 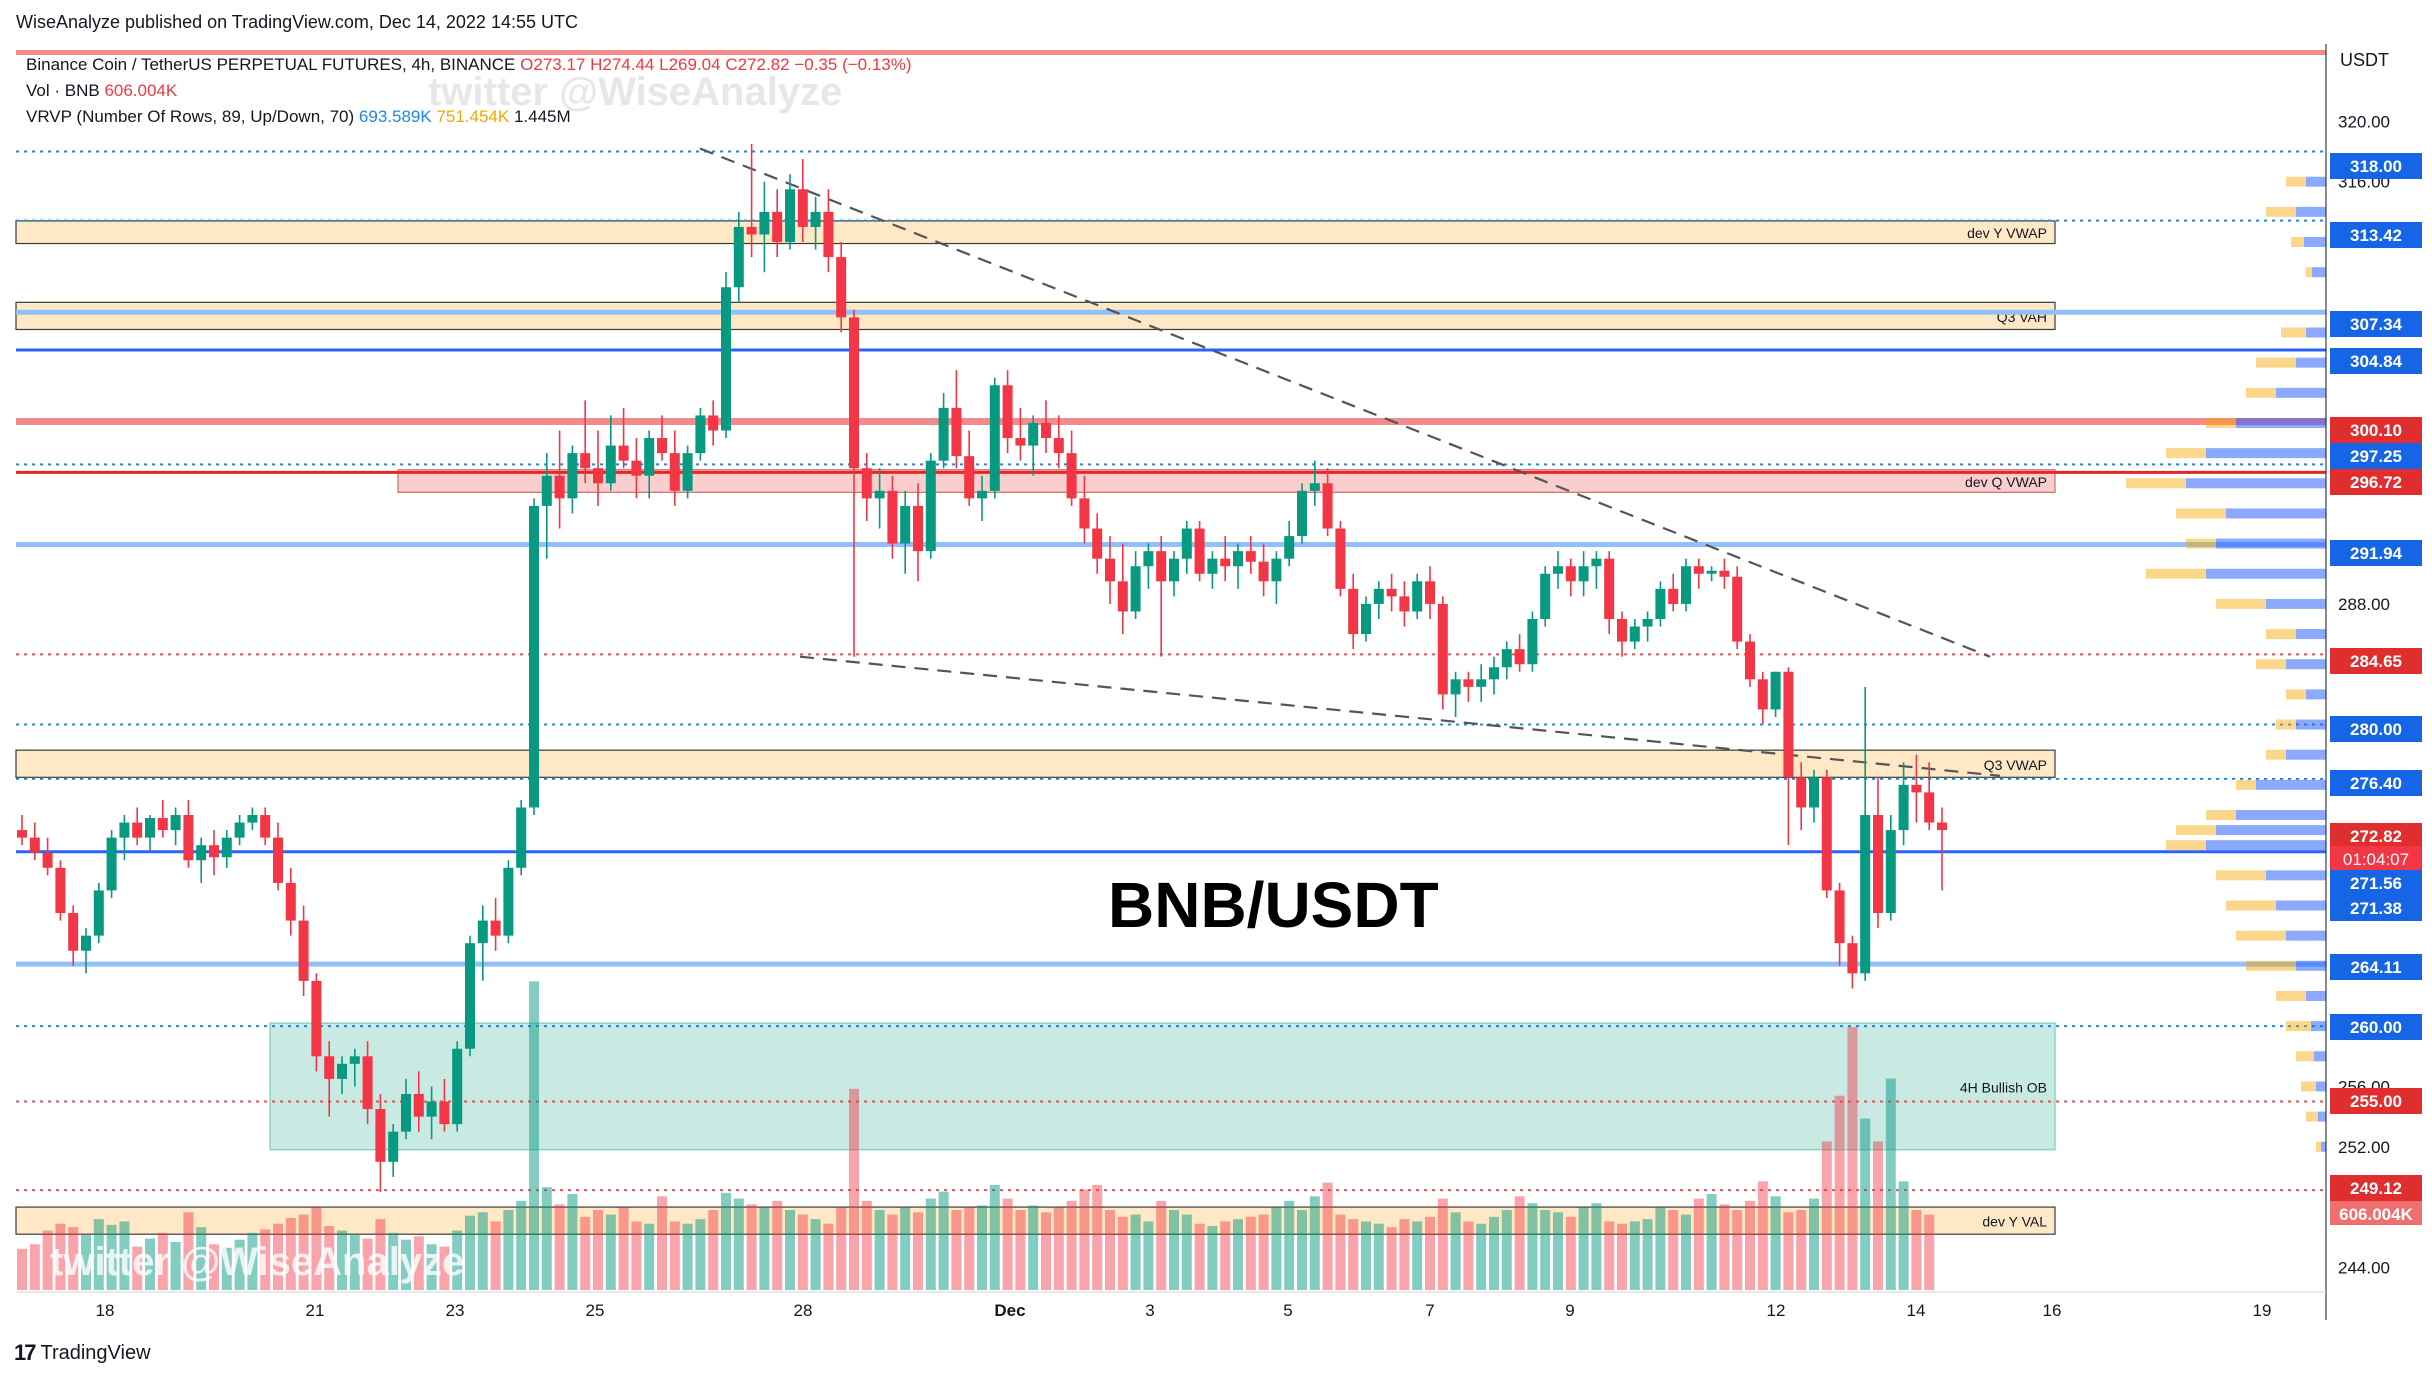 What do you see at coordinates (2006, 482) in the screenshot?
I see `zone-label: dev Q VWAP` at bounding box center [2006, 482].